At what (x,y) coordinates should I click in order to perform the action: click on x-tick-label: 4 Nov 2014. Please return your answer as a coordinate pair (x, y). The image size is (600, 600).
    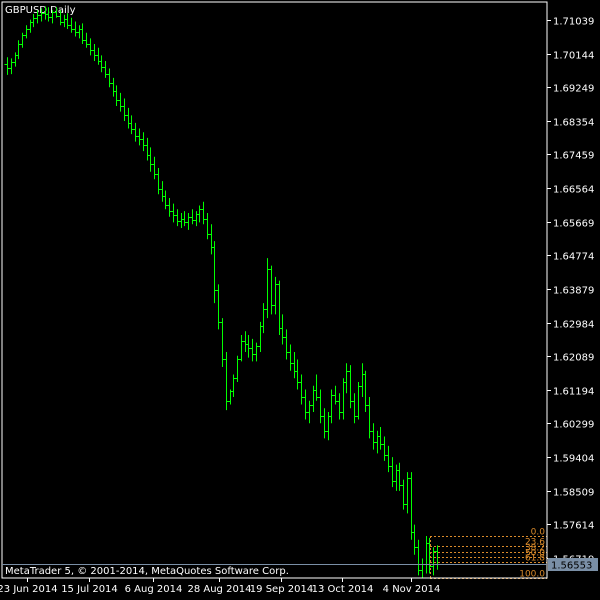
    Looking at the image, I should click on (412, 589).